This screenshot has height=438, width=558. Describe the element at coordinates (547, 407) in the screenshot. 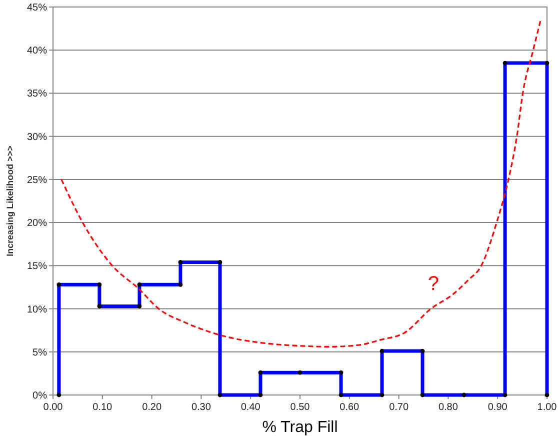

I see `x-tick-label: 1.00` at that location.